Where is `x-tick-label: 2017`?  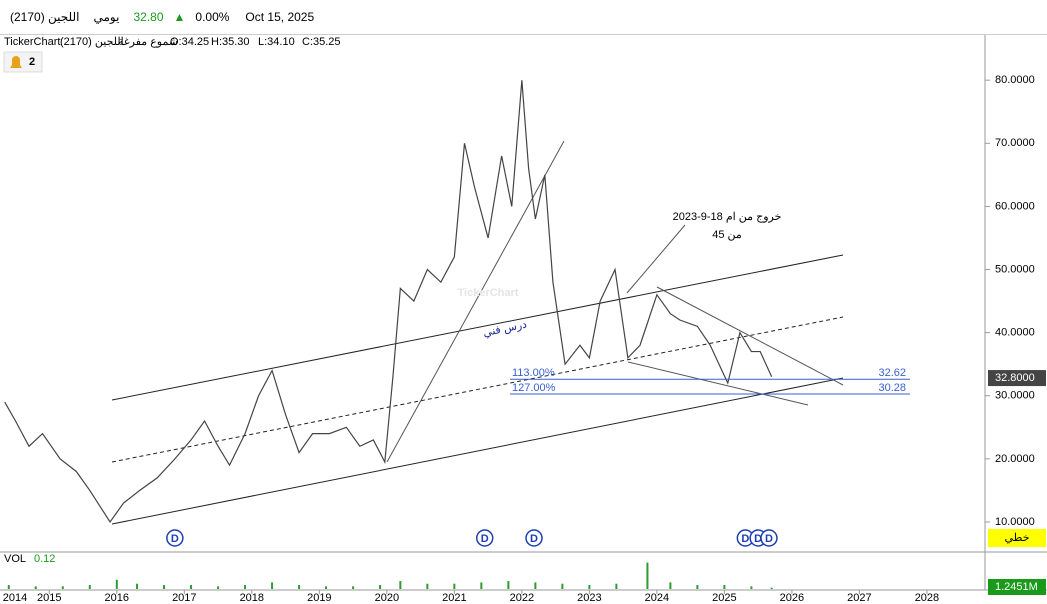 x-tick-label: 2017 is located at coordinates (184, 598).